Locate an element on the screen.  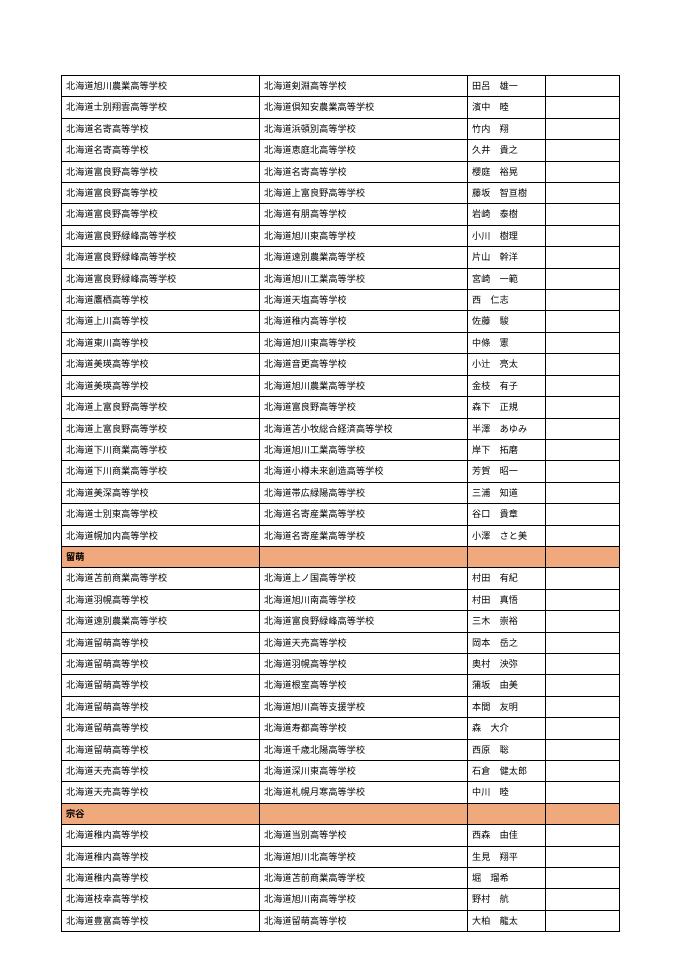
person-name-cell: 佐藤 駿 is located at coordinates (506, 321).